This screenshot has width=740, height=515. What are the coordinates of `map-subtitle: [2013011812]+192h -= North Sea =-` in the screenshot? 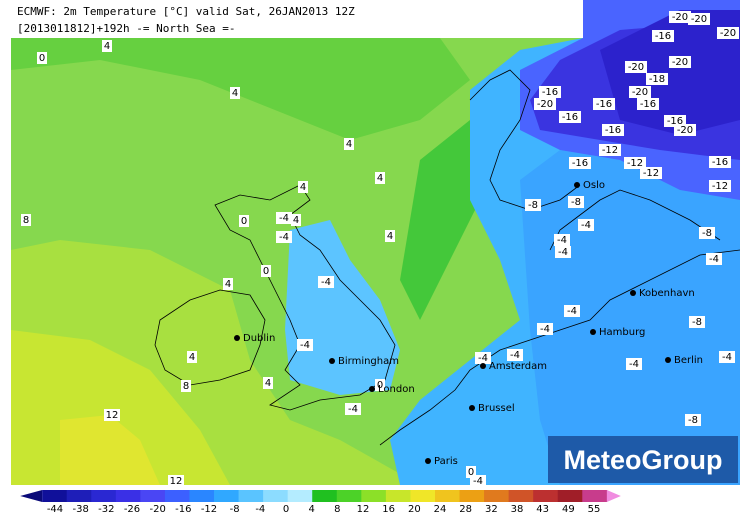 It's located at (126, 28).